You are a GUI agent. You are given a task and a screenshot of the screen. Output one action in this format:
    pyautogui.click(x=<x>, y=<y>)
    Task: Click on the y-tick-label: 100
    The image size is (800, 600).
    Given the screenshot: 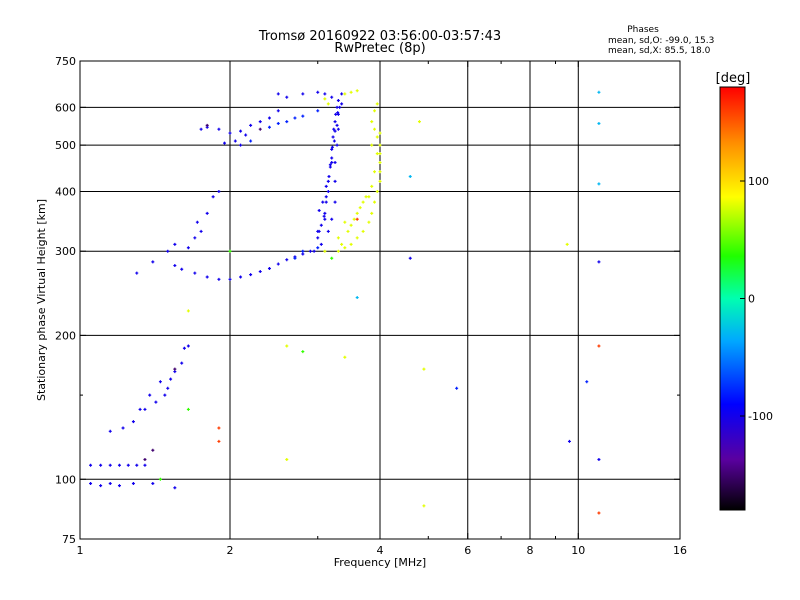 What is the action you would take?
    pyautogui.click(x=65, y=479)
    